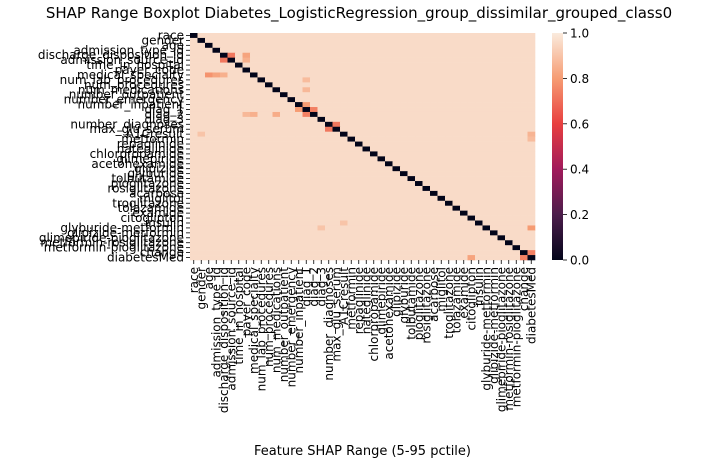 The image size is (718, 470). I want to click on y-tick-label: num_lab_procedures, so click(122, 80).